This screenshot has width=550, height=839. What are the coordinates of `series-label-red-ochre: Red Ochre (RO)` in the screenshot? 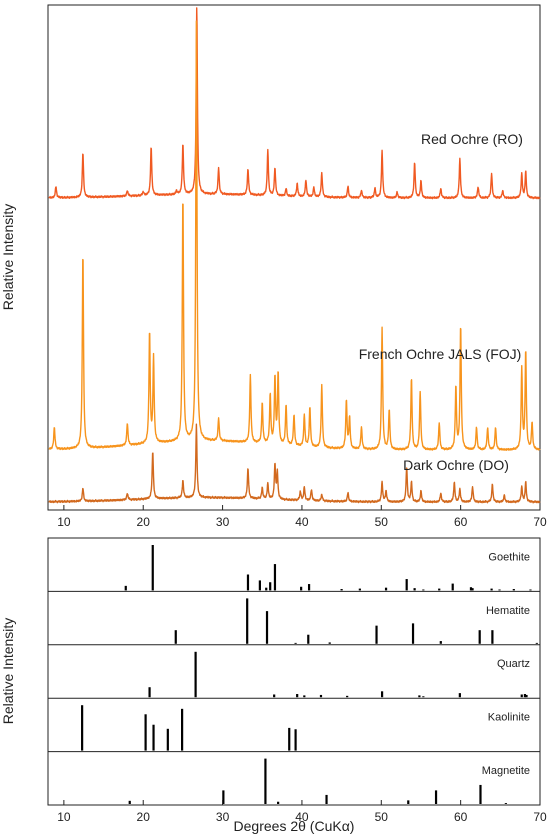 It's located at (472, 139).